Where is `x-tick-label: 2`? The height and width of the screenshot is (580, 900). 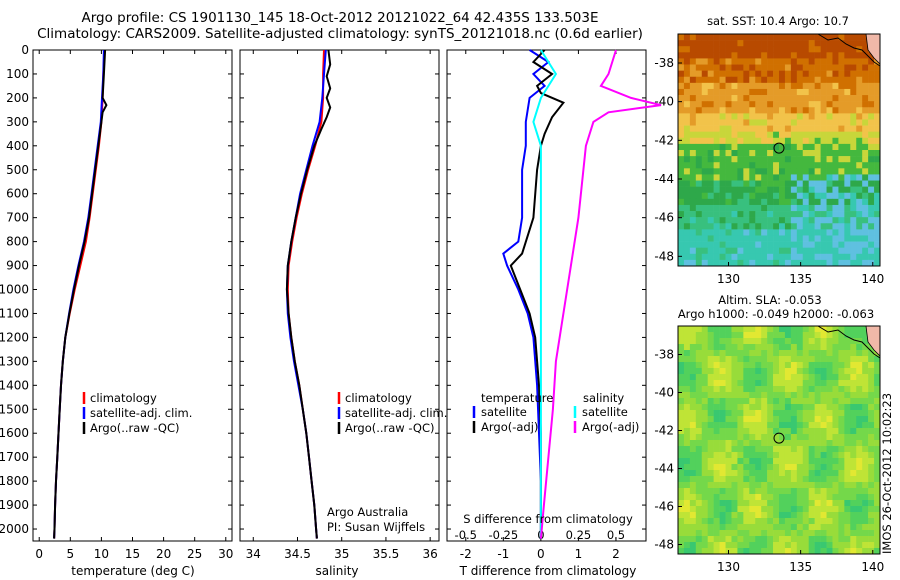
x-tick-label: 2 is located at coordinates (616, 554).